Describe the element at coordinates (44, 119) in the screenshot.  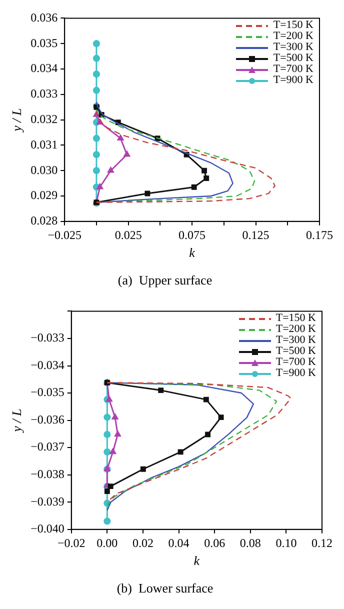
I see `y-tick-label: 0.032` at that location.